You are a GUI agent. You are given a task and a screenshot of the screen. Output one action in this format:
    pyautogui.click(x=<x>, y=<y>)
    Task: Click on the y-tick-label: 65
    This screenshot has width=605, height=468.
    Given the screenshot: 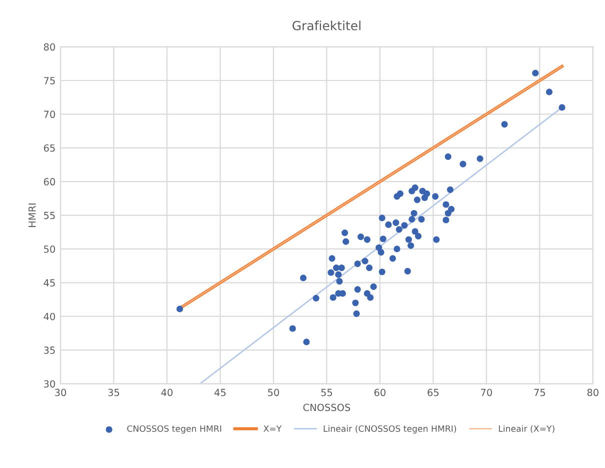 What is the action you would take?
    pyautogui.click(x=49, y=148)
    